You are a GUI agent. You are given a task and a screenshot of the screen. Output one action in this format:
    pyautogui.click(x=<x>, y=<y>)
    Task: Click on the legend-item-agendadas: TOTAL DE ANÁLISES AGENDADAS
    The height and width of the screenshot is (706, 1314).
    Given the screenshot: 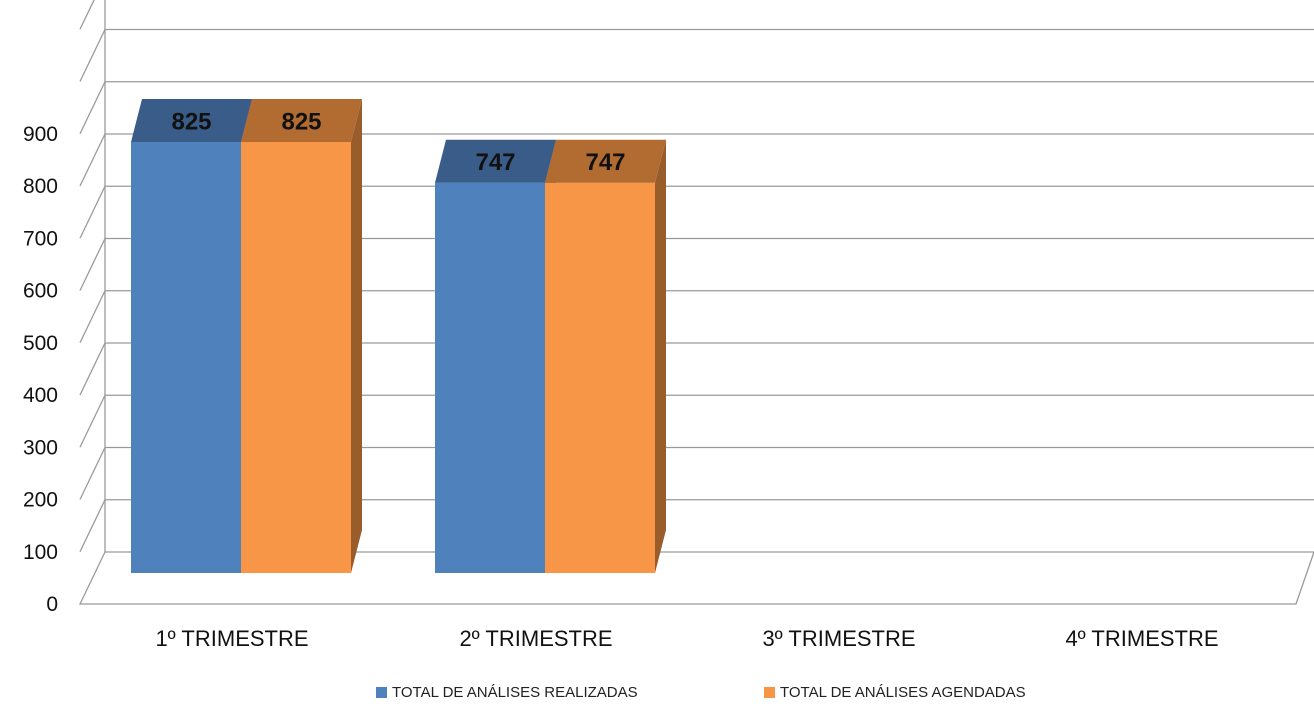 What is the action you would take?
    pyautogui.click(x=895, y=692)
    